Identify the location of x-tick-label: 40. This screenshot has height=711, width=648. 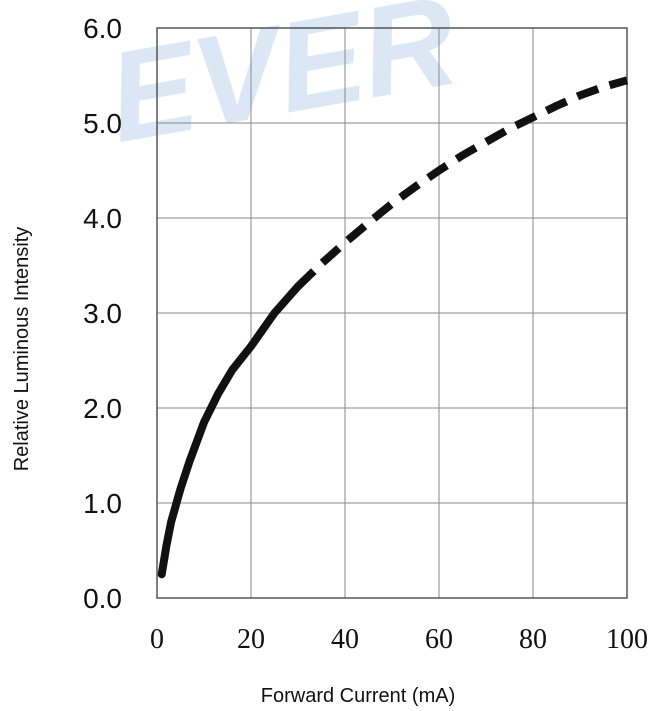
(345, 639).